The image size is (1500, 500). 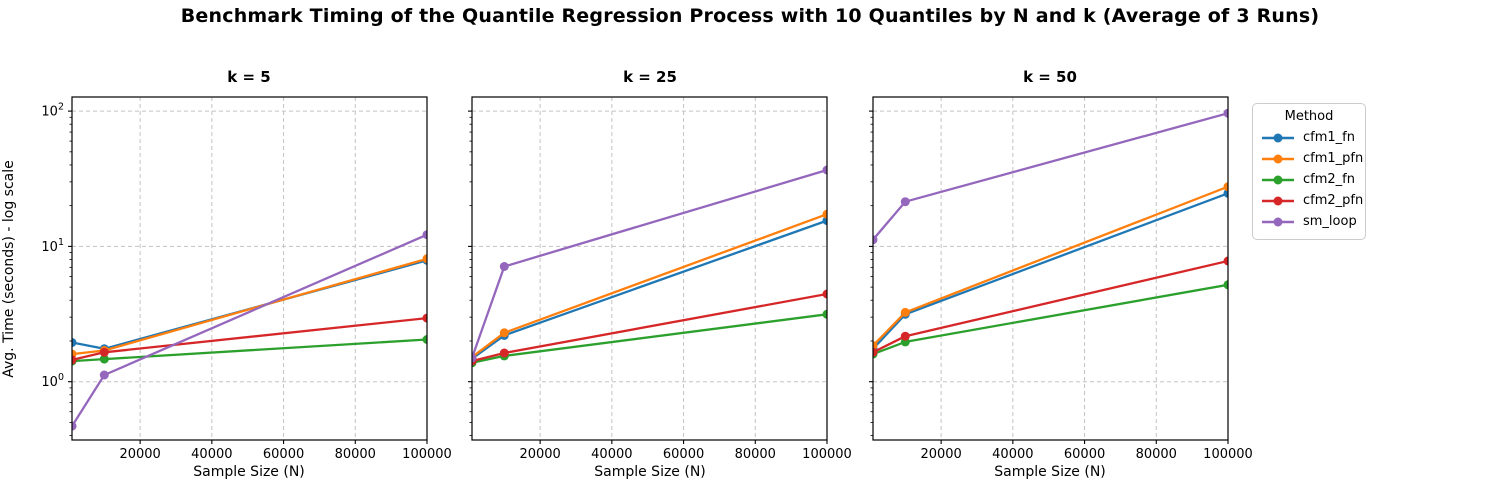 What do you see at coordinates (1278, 200) in the screenshot?
I see `legend-swatch-cfm2_pfn` at bounding box center [1278, 200].